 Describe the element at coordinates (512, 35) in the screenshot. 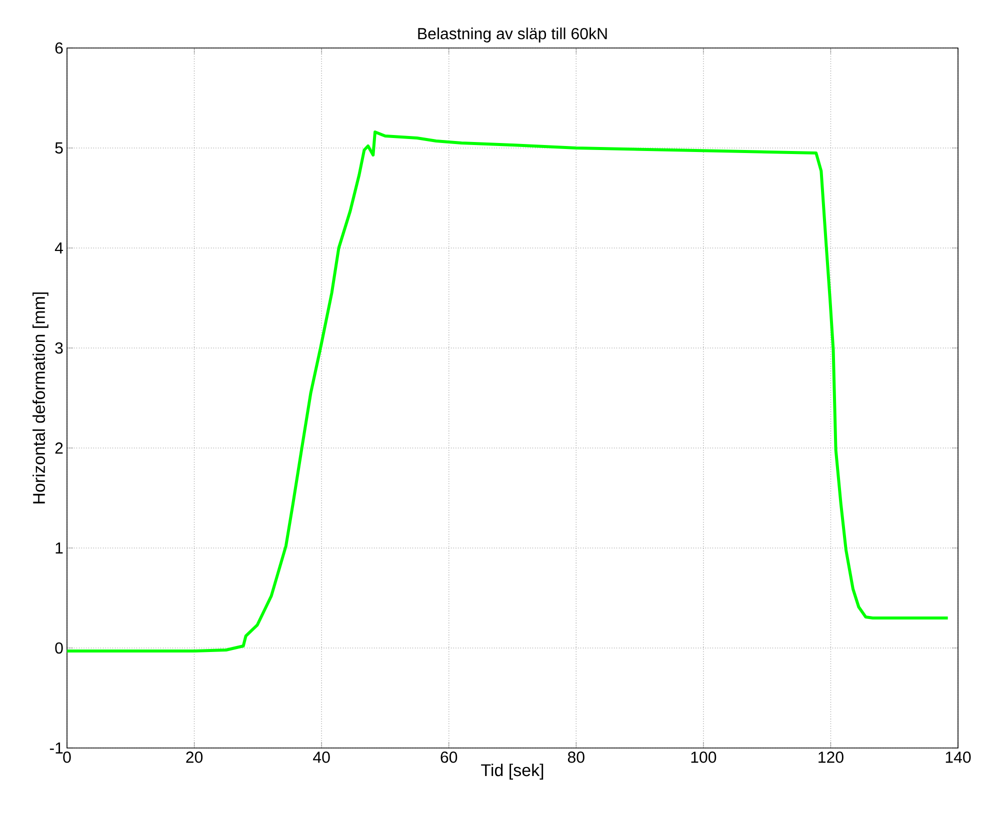

I see `chart-title: Belastning av släp till 60kN` at that location.